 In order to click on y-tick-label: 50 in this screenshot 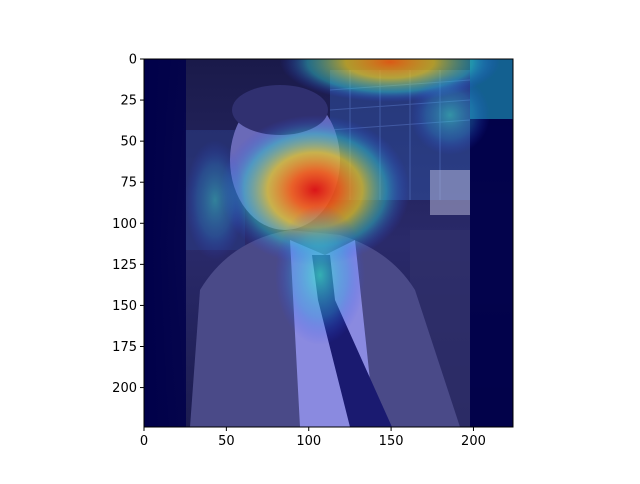, I will do `click(128, 142)`.